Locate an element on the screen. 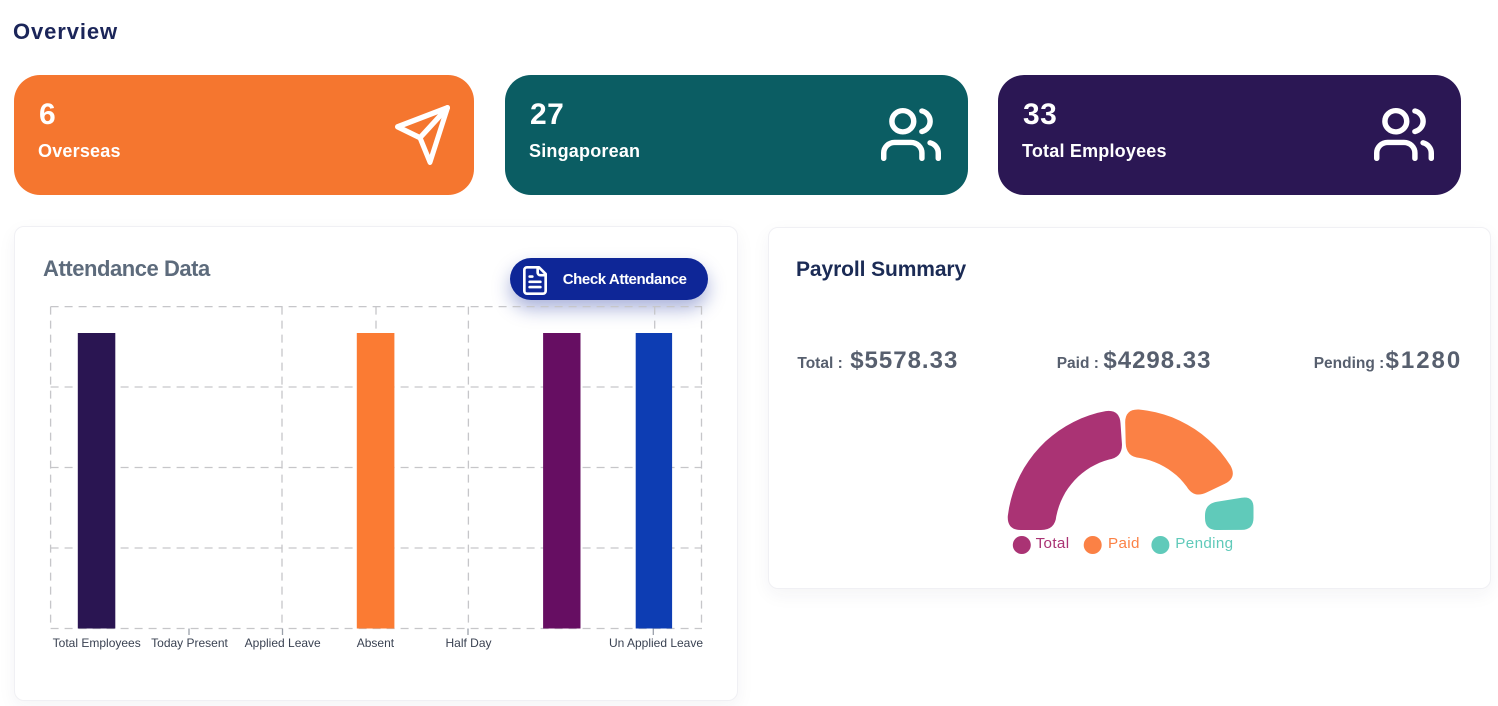 Image resolution: width=1498 pixels, height=706 pixels. svg-text: Applied Leave is located at coordinates (283, 643).